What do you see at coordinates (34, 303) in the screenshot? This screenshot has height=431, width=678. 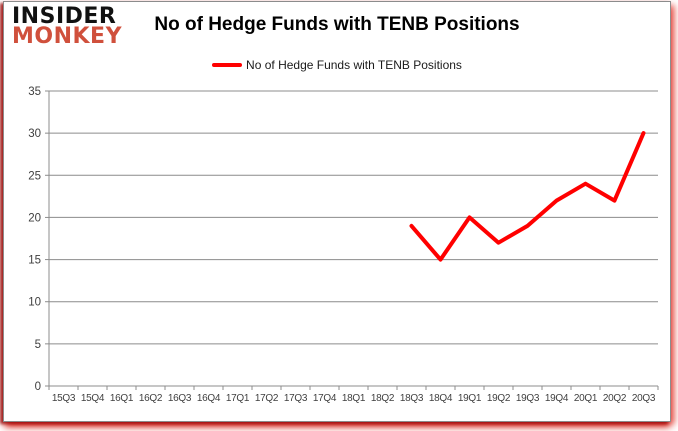 I see `y-tick-label: 10` at bounding box center [34, 303].